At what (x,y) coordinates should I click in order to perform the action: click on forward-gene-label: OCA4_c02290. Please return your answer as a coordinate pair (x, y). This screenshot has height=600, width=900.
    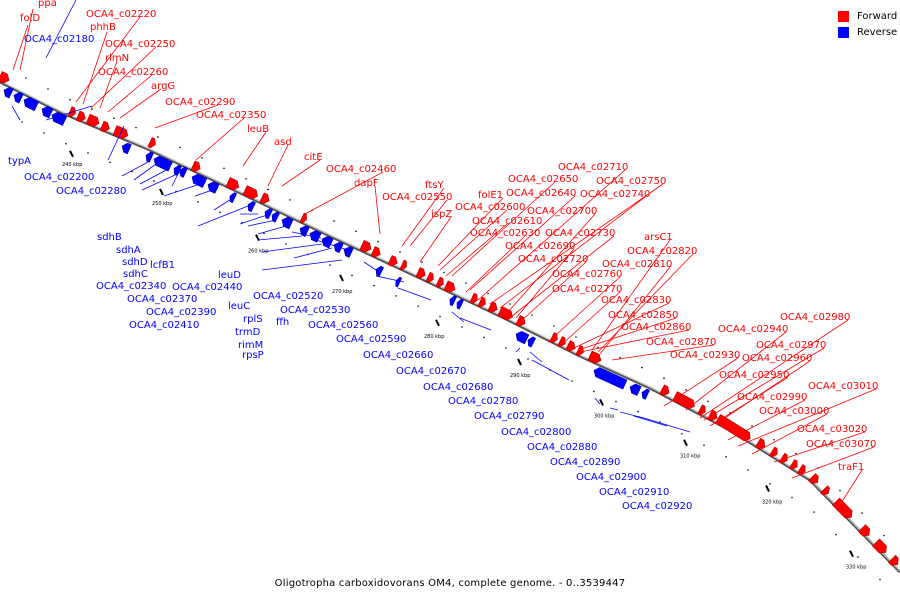
    Looking at the image, I should click on (200, 102).